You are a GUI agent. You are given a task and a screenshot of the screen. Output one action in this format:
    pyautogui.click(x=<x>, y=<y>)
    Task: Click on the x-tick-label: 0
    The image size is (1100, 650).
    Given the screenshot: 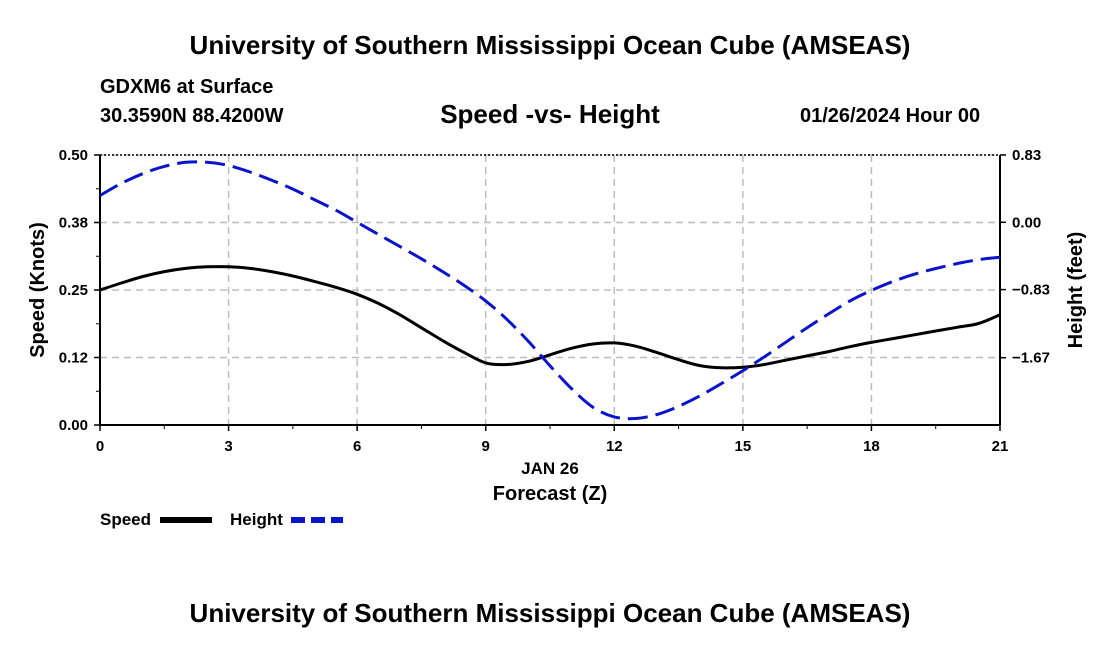 What is the action you would take?
    pyautogui.click(x=100, y=446)
    